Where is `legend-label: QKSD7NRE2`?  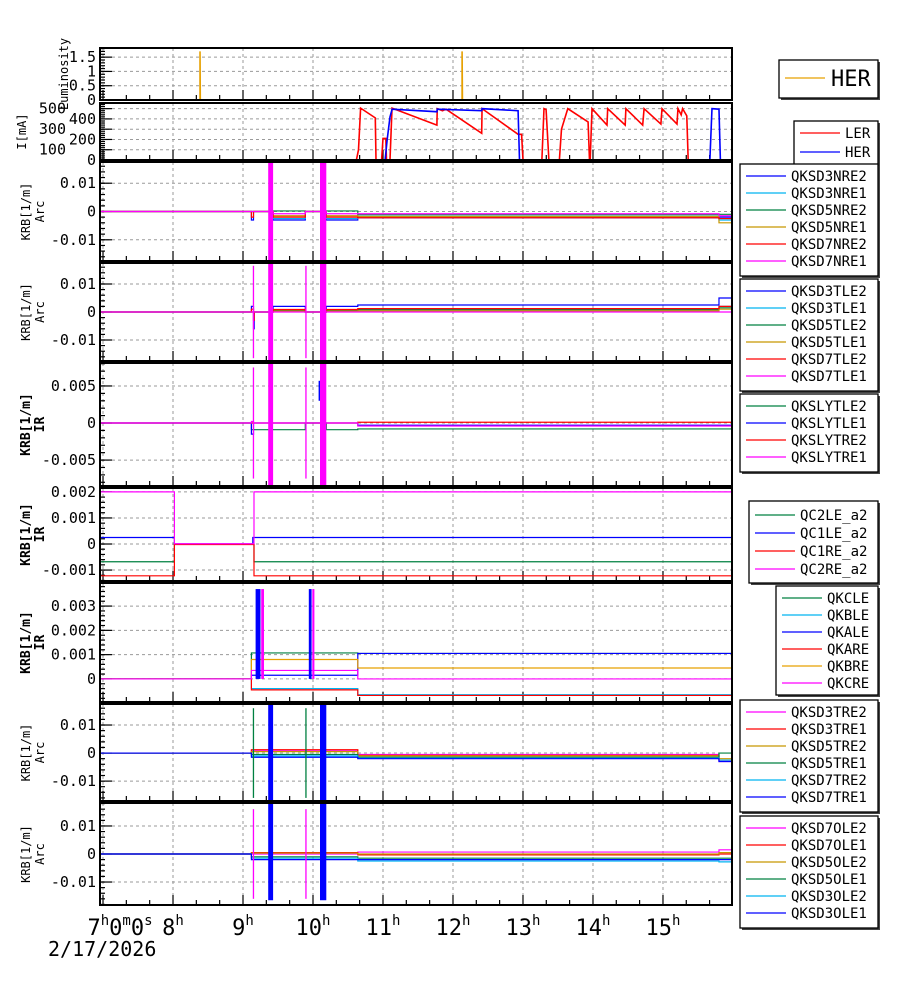 legend-label: QKSD7NRE2 is located at coordinates (829, 245).